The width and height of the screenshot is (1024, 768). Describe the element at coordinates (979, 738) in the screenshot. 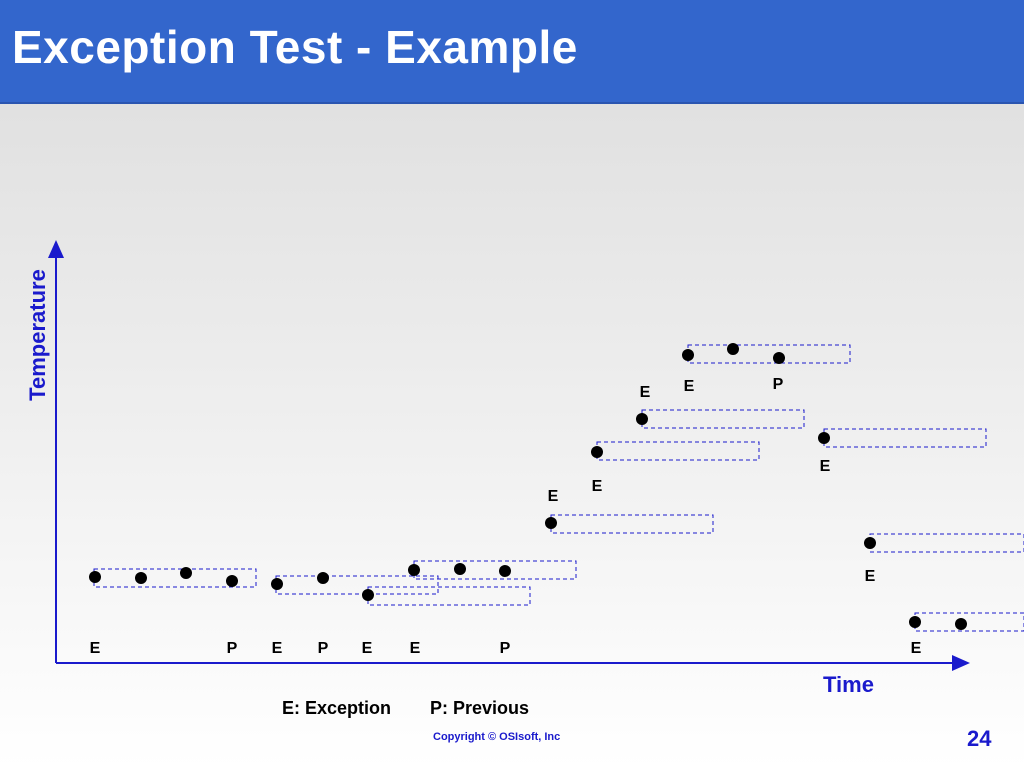

I see `page-number: 24` at that location.